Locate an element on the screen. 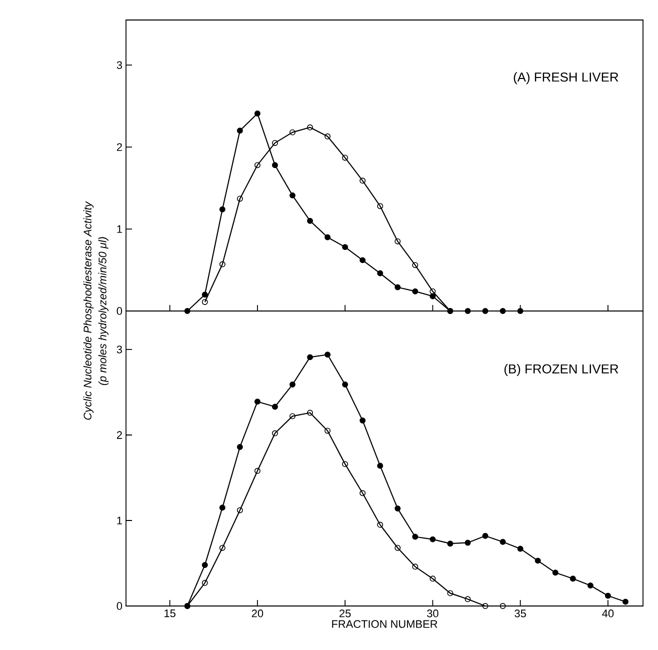 This screenshot has height=650, width=658. text: (B) FROZEN LIVER is located at coordinates (561, 370).